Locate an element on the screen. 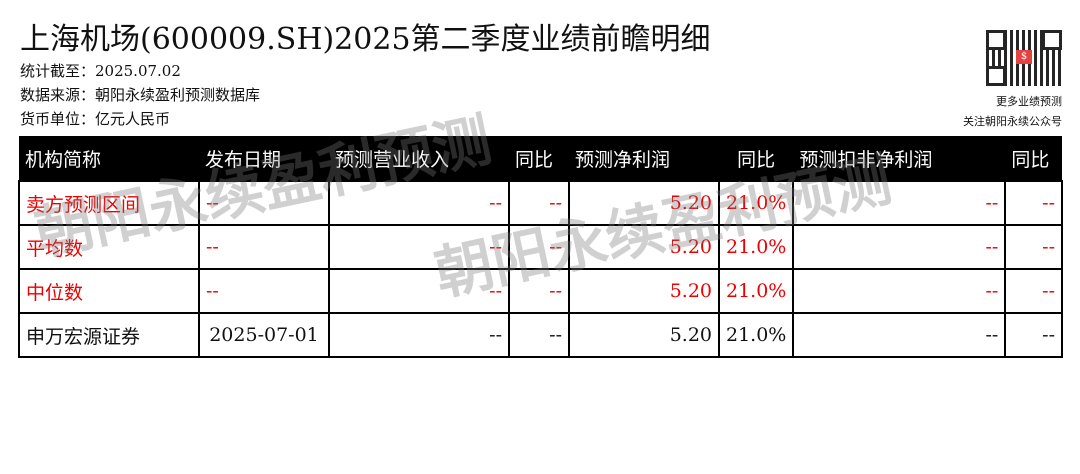 This screenshot has height=474, width=1080. table-row: 平均数 -- -- -- 5.20 21.0% -- -- is located at coordinates (540, 247).